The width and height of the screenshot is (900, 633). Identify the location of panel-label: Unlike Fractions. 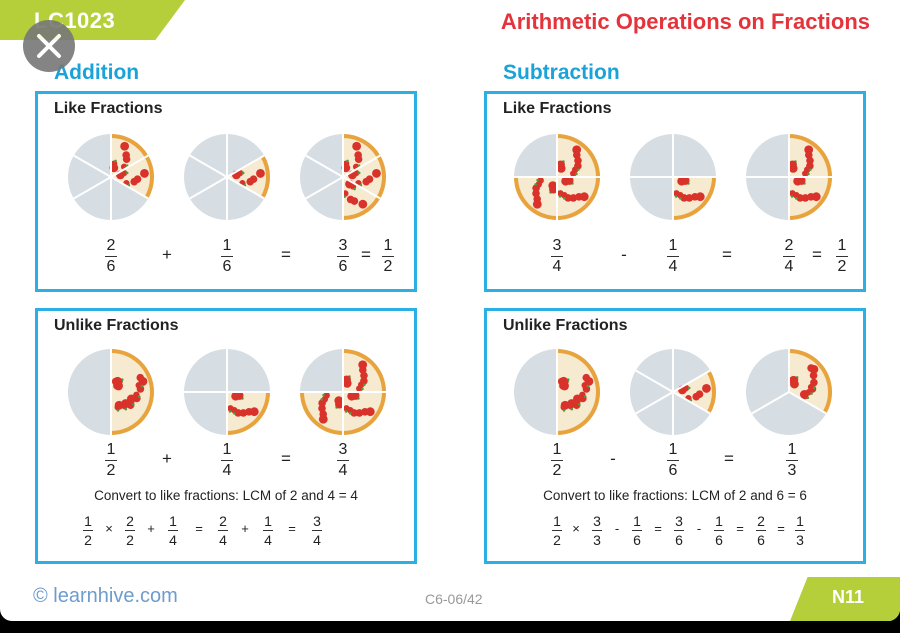
(116, 325).